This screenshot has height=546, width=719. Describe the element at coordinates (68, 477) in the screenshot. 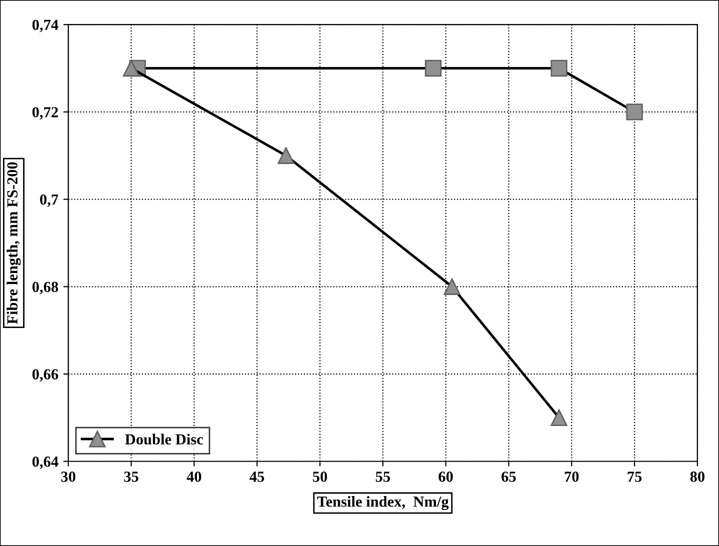

I see `x-tick-label: 30` at that location.